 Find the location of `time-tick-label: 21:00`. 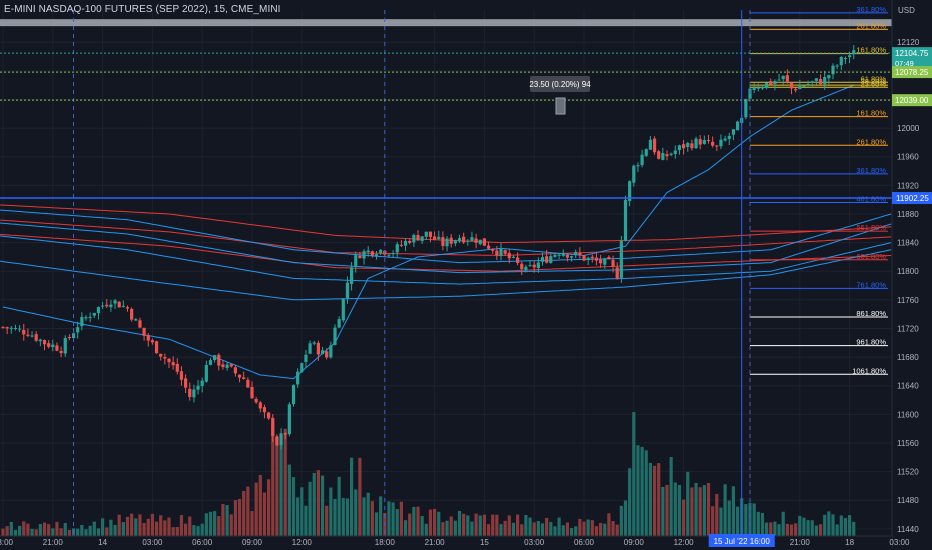

time-tick-label: 21:00 is located at coordinates (53, 542).